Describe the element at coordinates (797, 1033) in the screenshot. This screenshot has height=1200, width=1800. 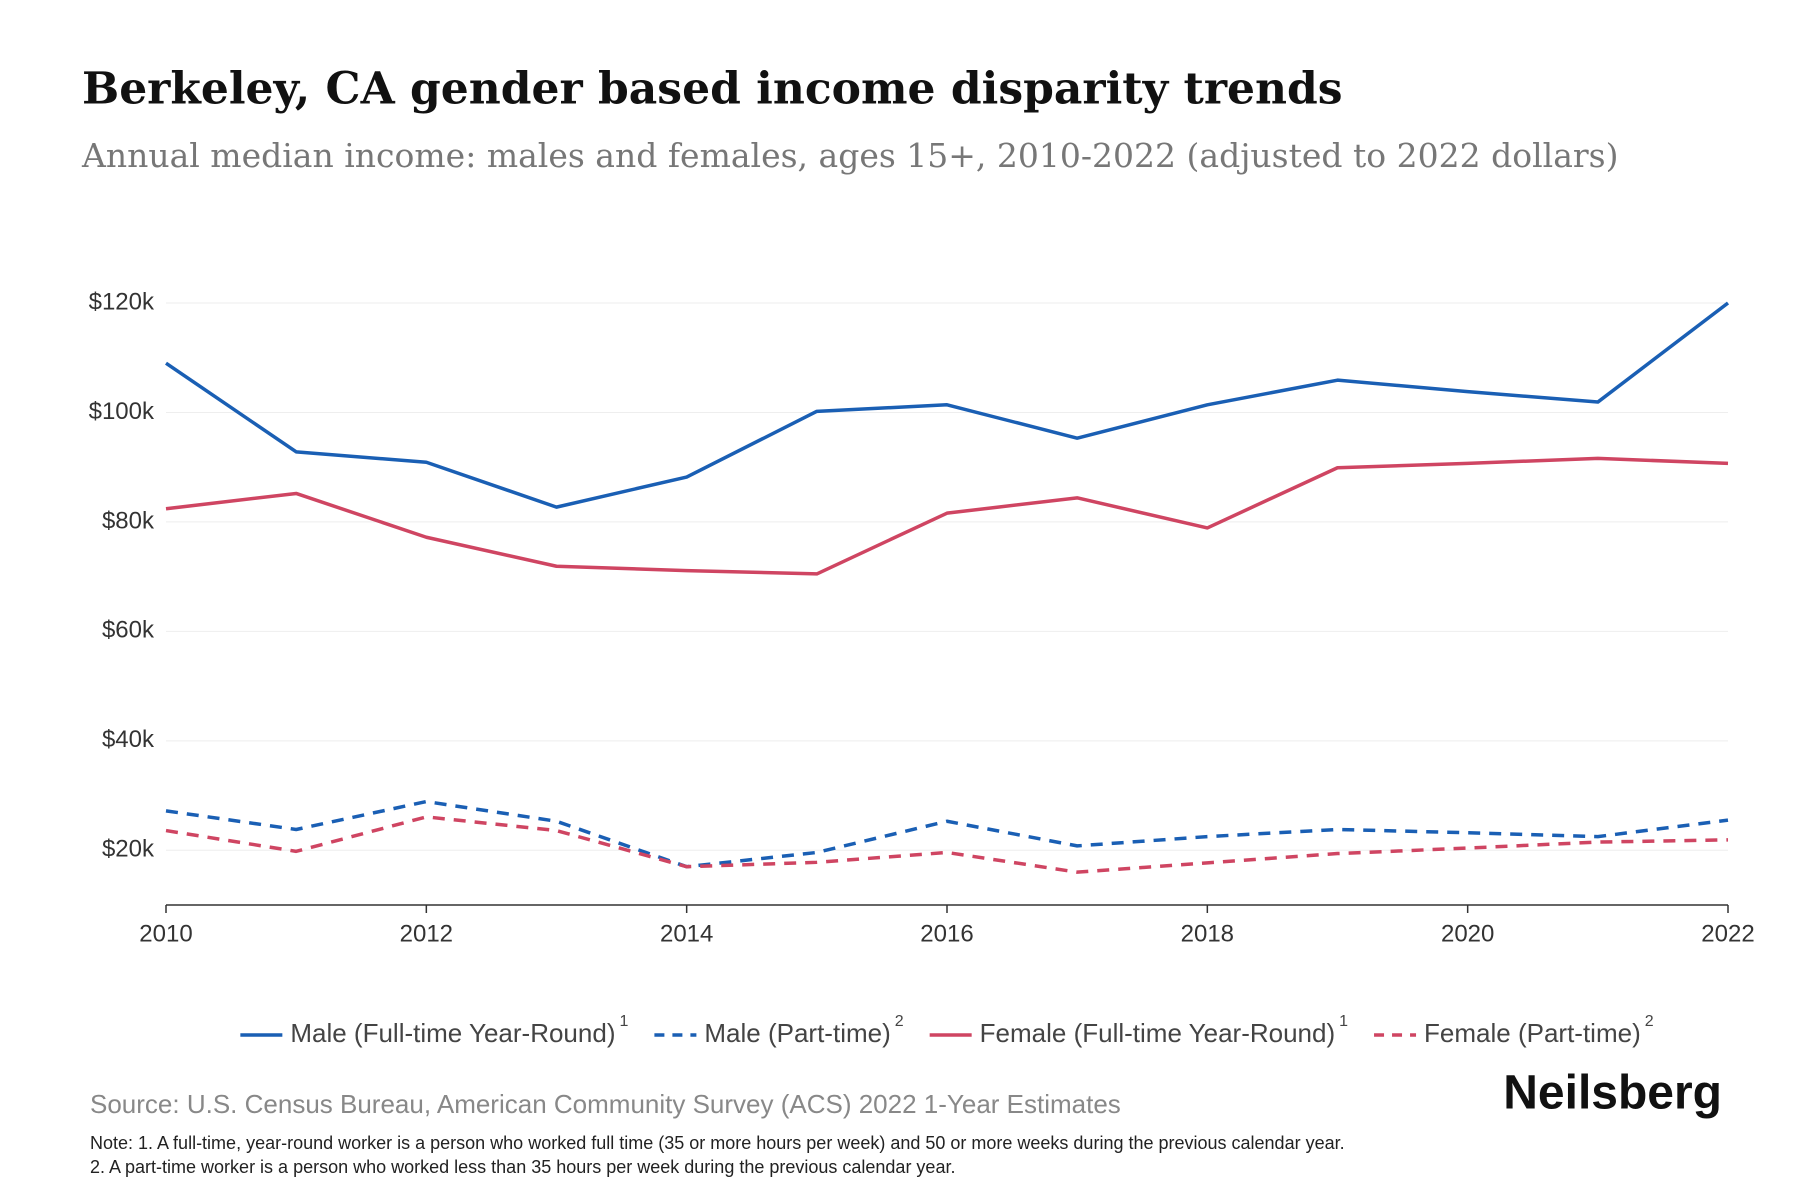
I see `legend-label: Male (Part-time)` at that location.